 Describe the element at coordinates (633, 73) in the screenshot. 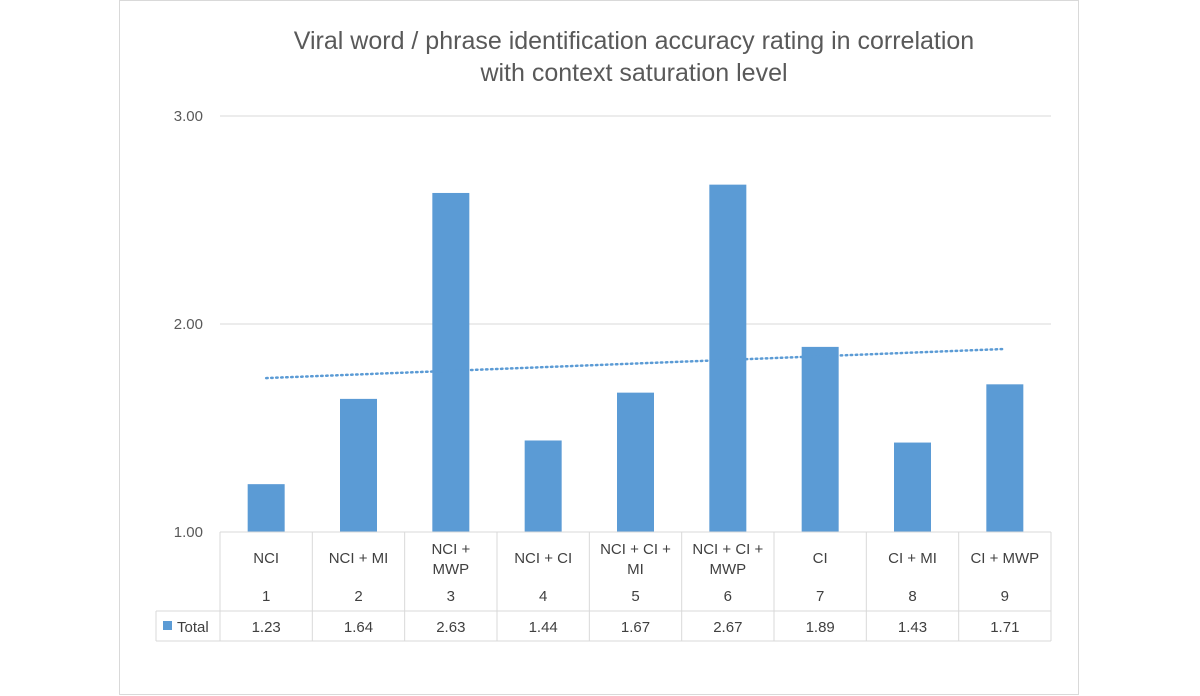

I see `chart-title-line-2: with context saturation level` at that location.